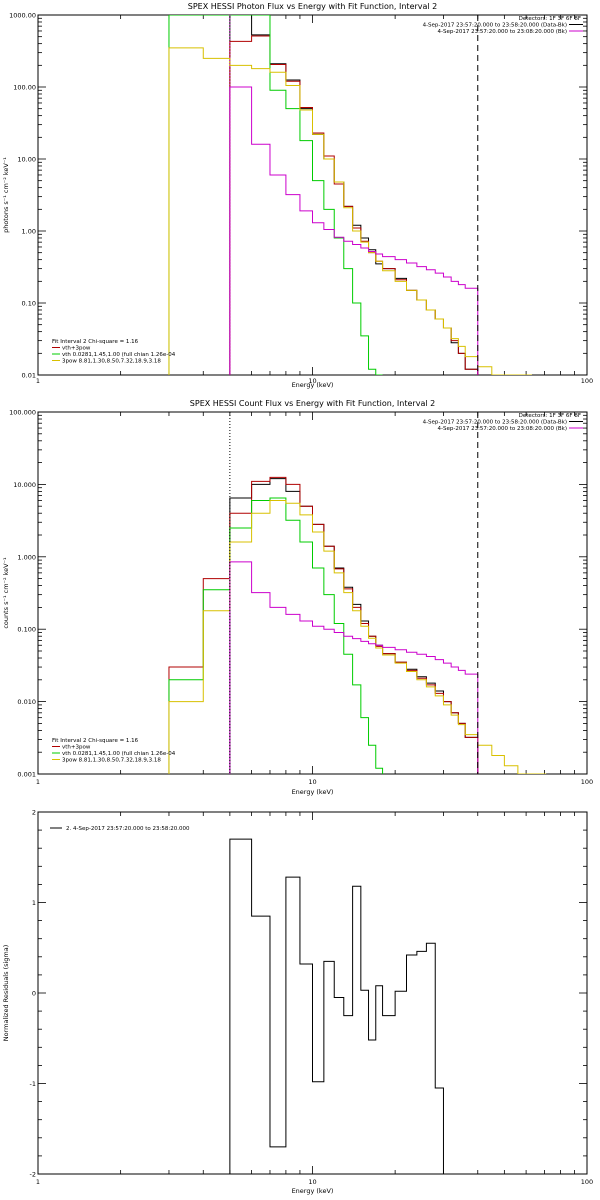 Image resolution: width=600 pixels, height=1200 pixels. Describe the element at coordinates (34, 903) in the screenshot. I see `y-tick-label: 1` at that location.